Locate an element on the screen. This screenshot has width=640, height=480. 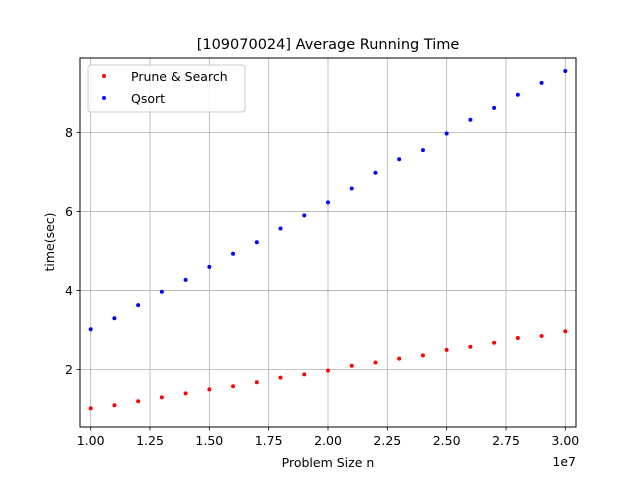
x-tick-label: 2.00 is located at coordinates (328, 440).